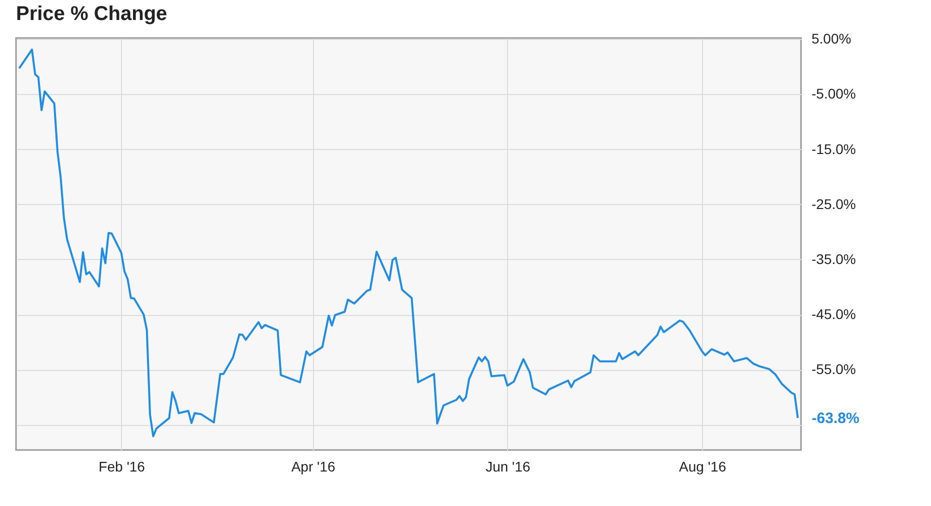 This screenshot has width=931, height=506. Describe the element at coordinates (832, 38) in the screenshot. I see `y-tick-label: 5.00%` at that location.